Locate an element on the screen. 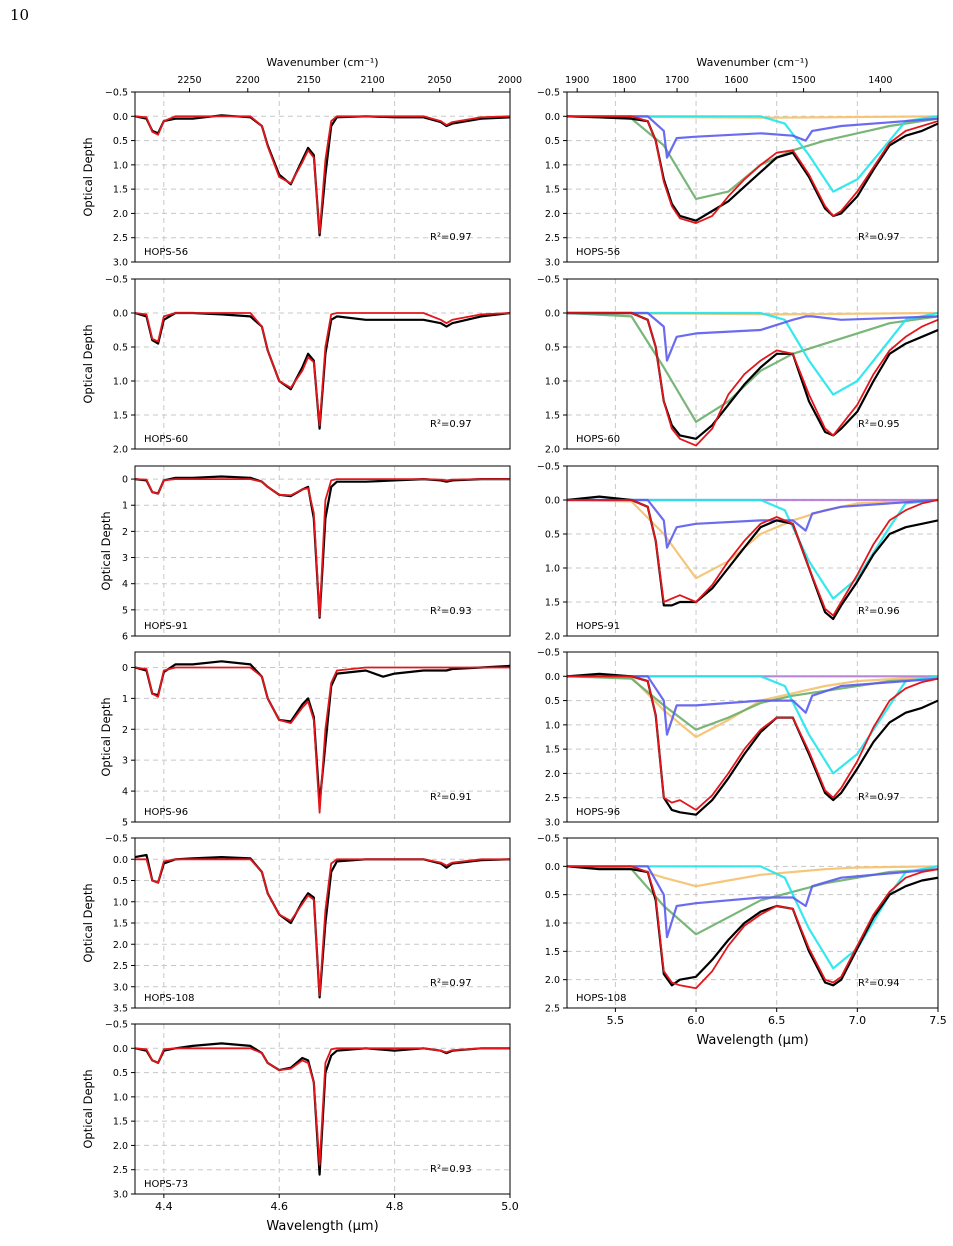 The width and height of the screenshot is (953, 1246). r2-label: R²=0.96 is located at coordinates (879, 611).